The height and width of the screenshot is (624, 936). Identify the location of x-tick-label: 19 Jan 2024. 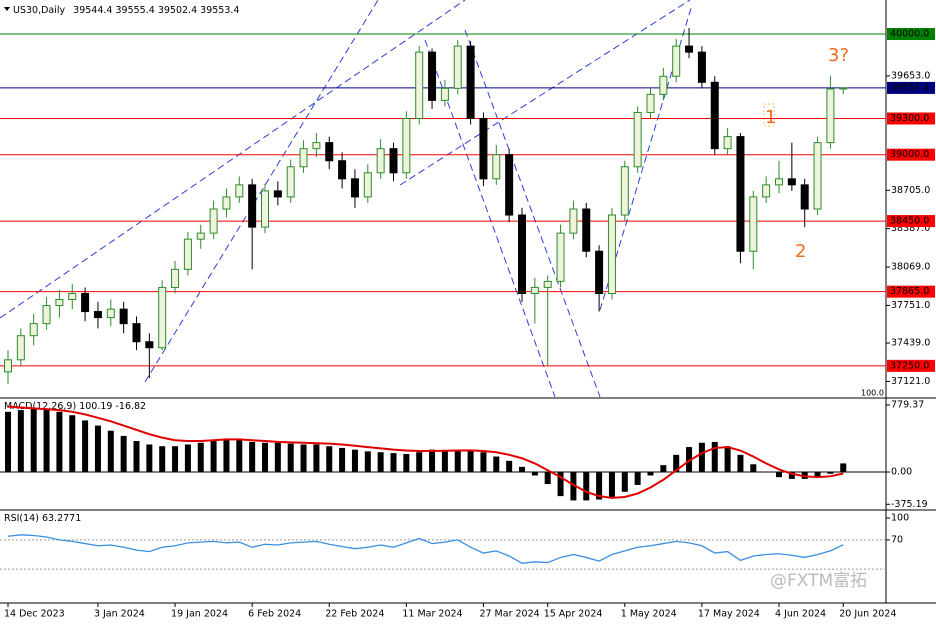
(199, 614).